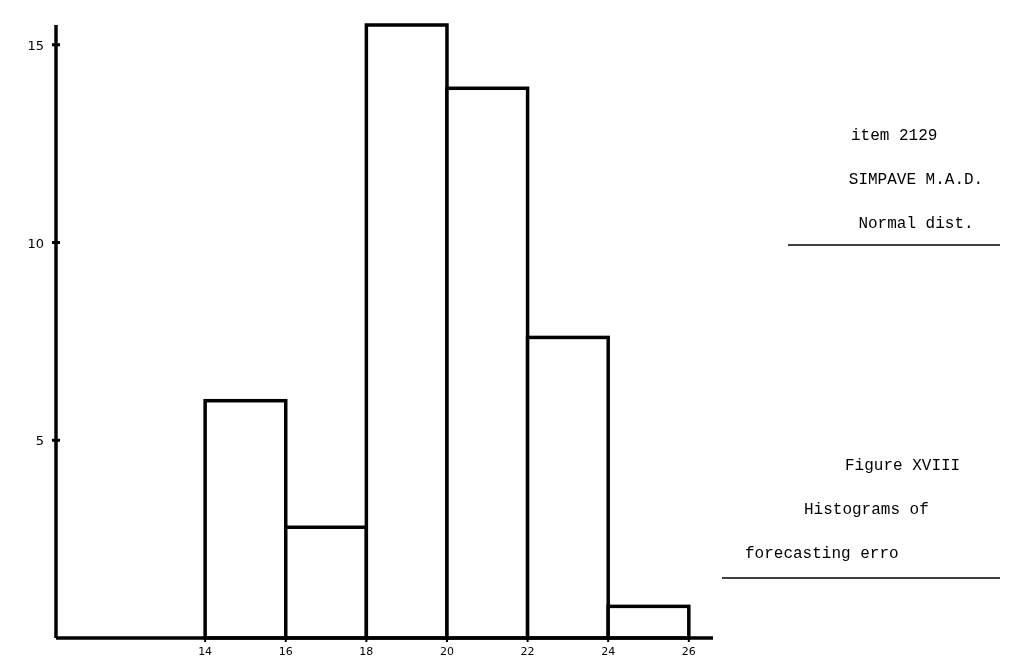 The image size is (1012, 660). Describe the element at coordinates (837, 532) in the screenshot. I see `text: Histograms of forecasting erro` at that location.